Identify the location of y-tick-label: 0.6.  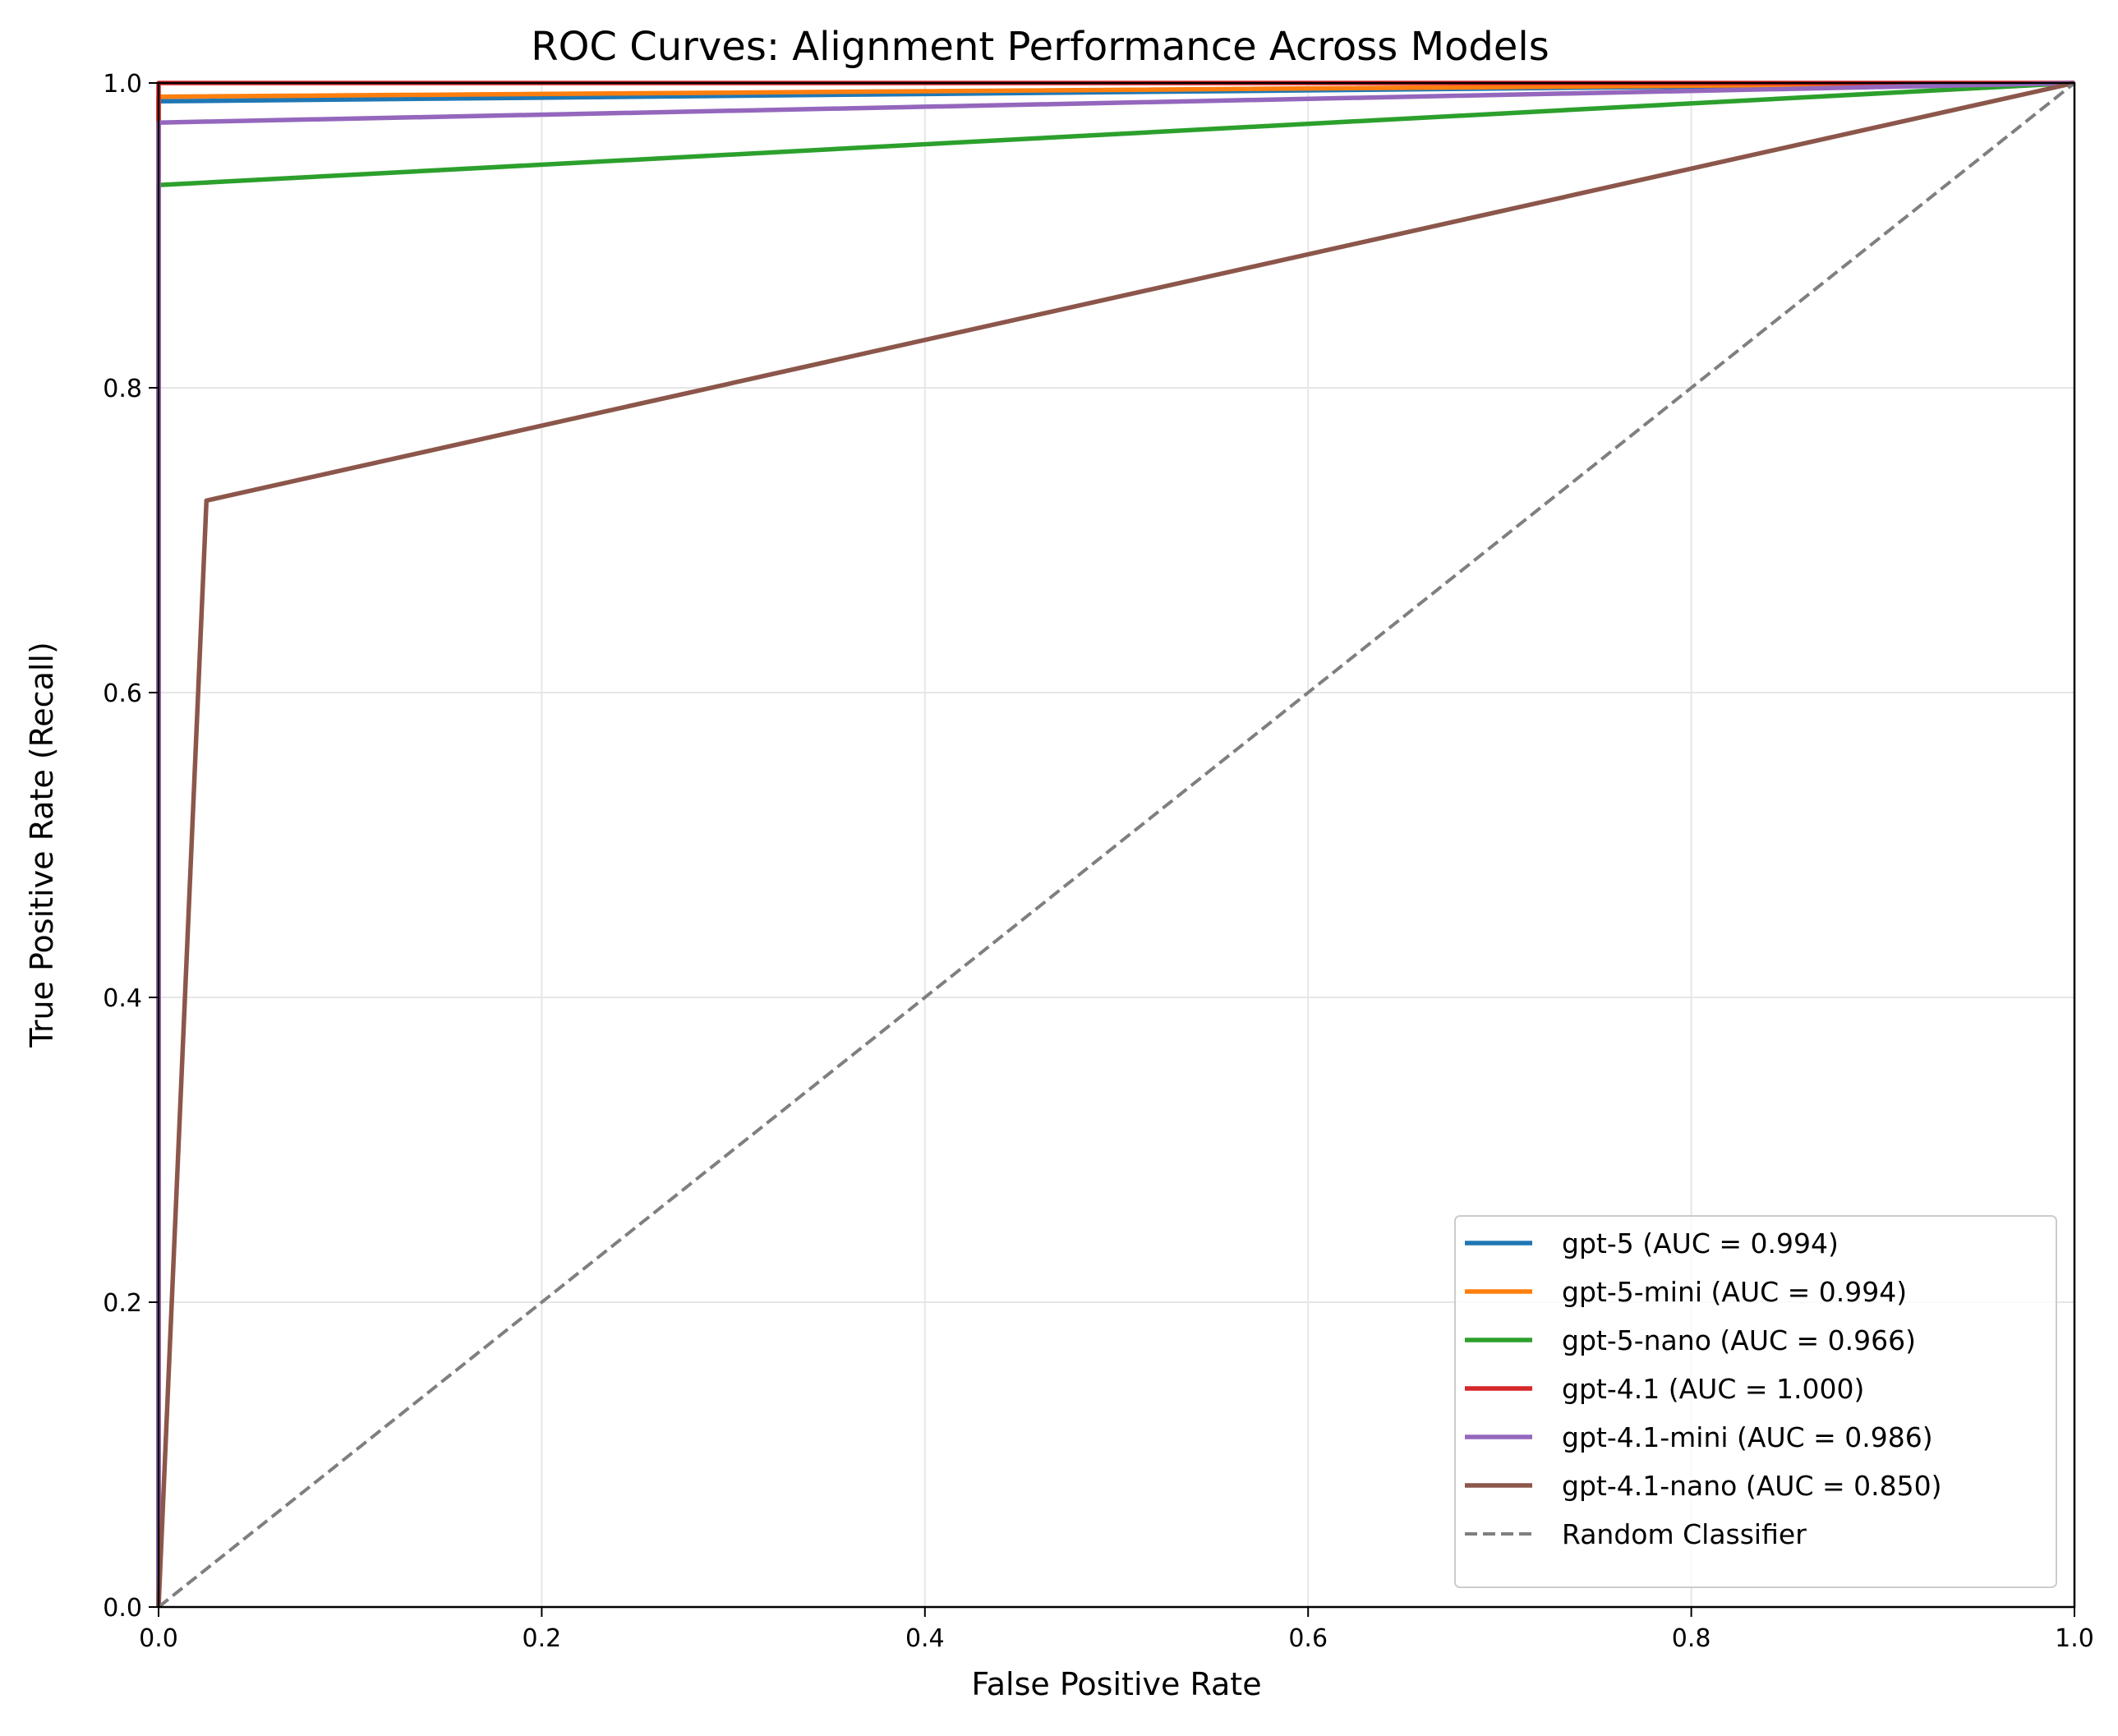
(122, 694).